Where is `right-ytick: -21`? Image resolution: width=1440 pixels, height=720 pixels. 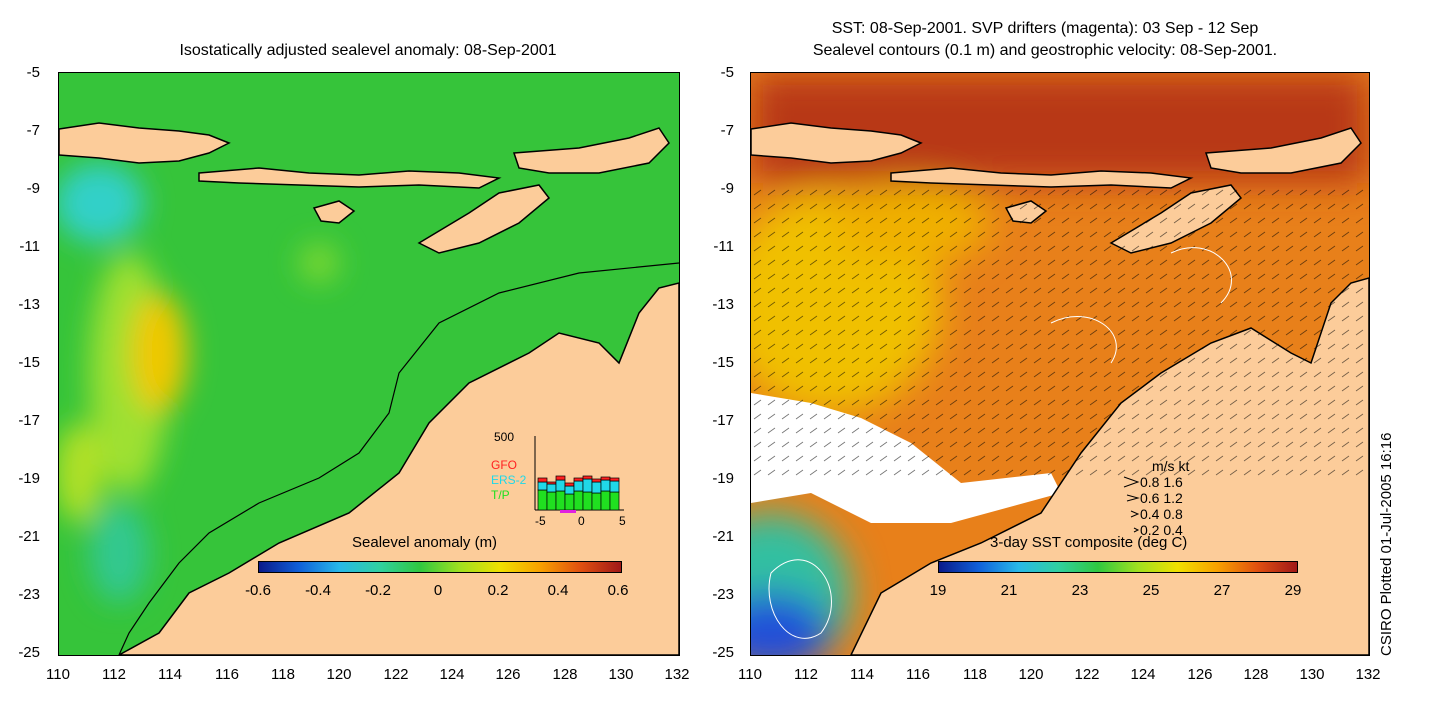
right-ytick: -21 is located at coordinates (723, 536).